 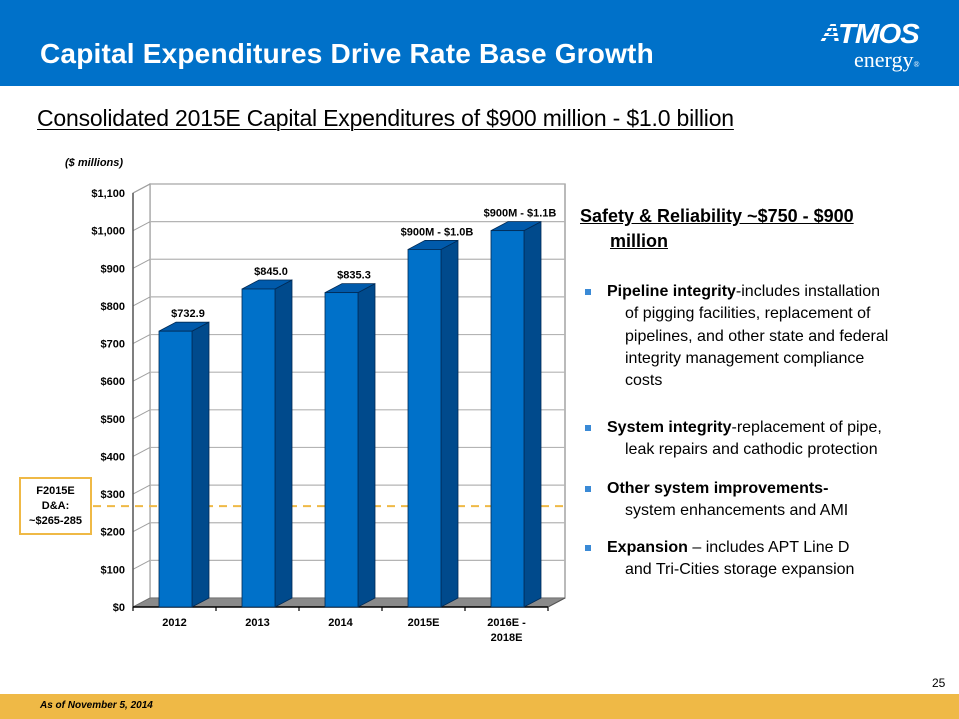 What do you see at coordinates (113, 307) in the screenshot?
I see `y-tick-label: $800` at bounding box center [113, 307].